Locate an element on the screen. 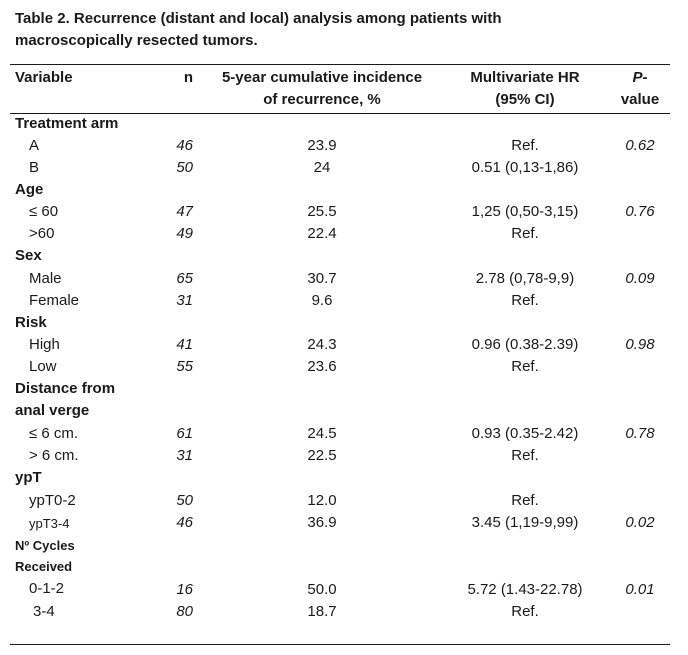 This screenshot has width=688, height=655. row-p: 0.78 is located at coordinates (640, 433).